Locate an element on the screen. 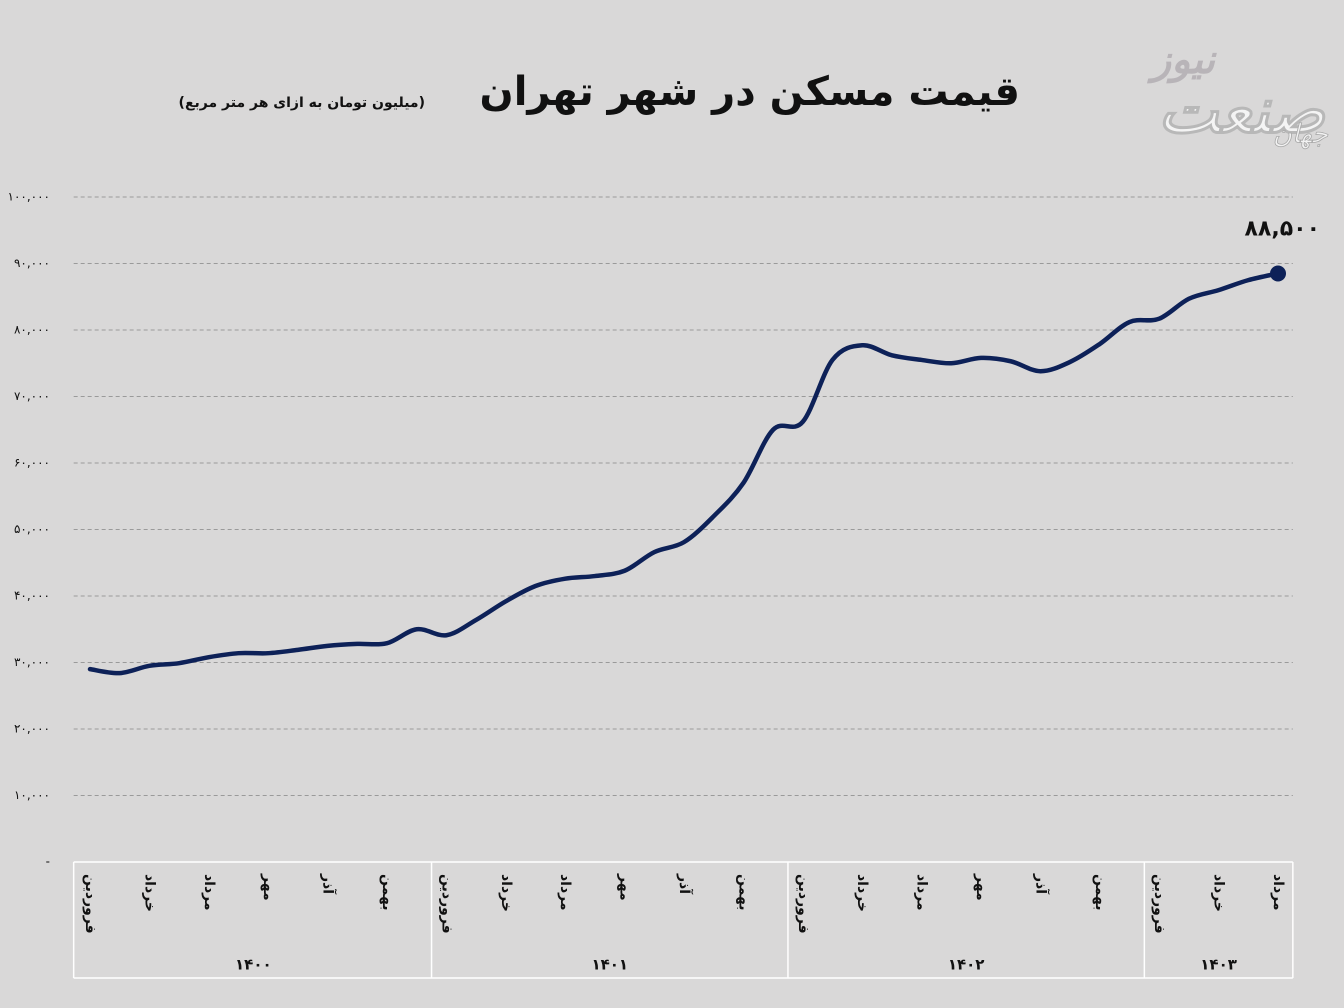  group-label: ۱۴۰۱ is located at coordinates (609, 965).